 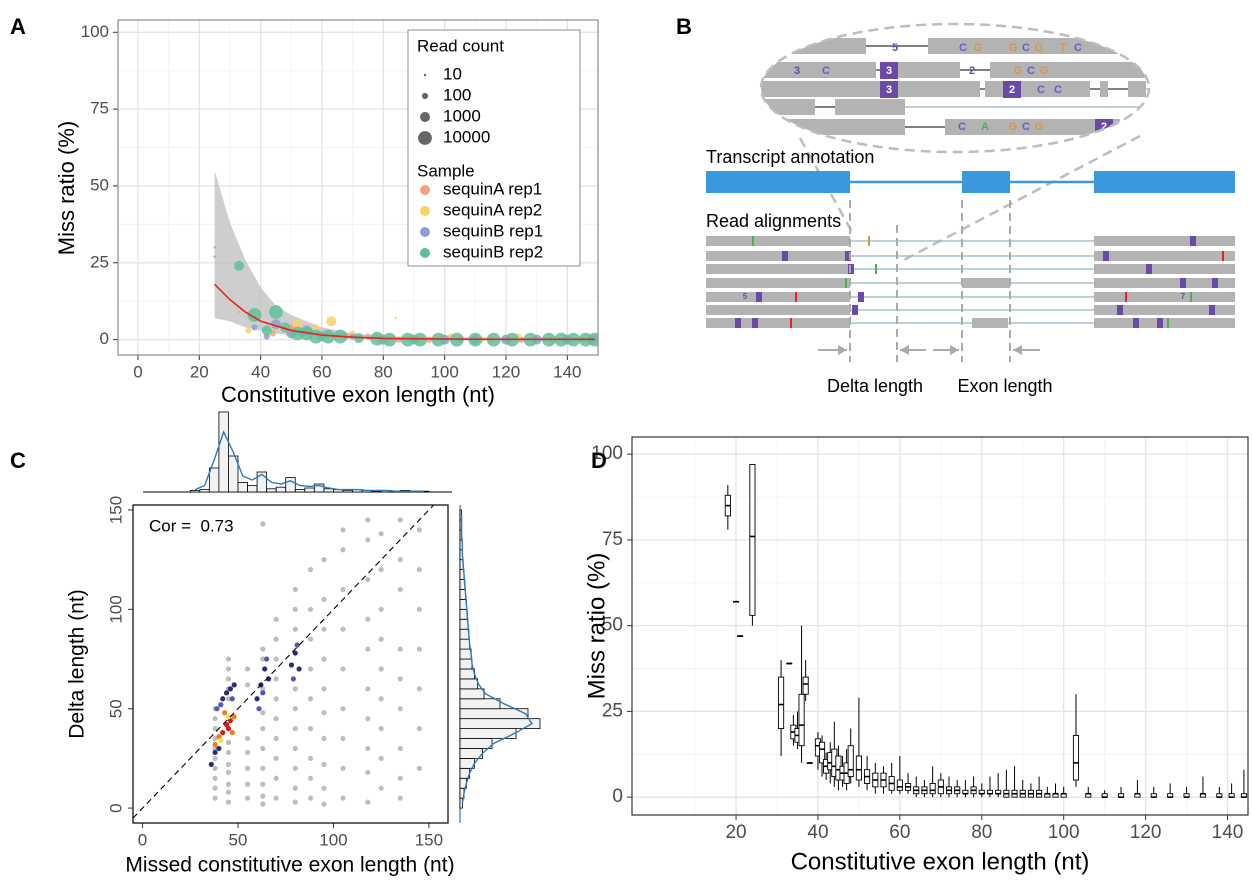 I want to click on insertion-label: 5, so click(x=745, y=296).